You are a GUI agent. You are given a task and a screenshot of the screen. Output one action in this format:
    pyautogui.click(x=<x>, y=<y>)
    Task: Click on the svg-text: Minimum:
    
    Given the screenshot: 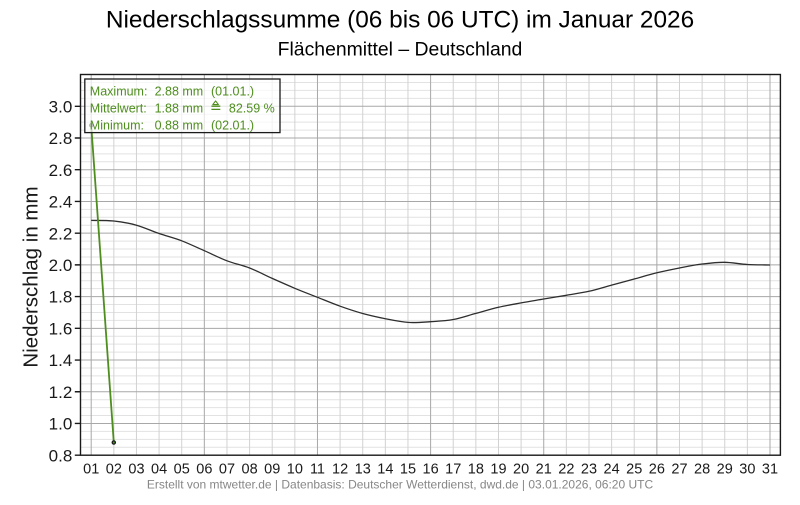 What is the action you would take?
    pyautogui.click(x=117, y=126)
    